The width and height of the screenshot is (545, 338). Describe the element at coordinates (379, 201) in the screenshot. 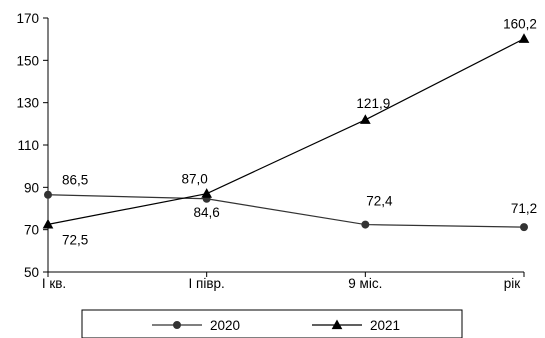

I see `data-label-2020: 72,4` at that location.